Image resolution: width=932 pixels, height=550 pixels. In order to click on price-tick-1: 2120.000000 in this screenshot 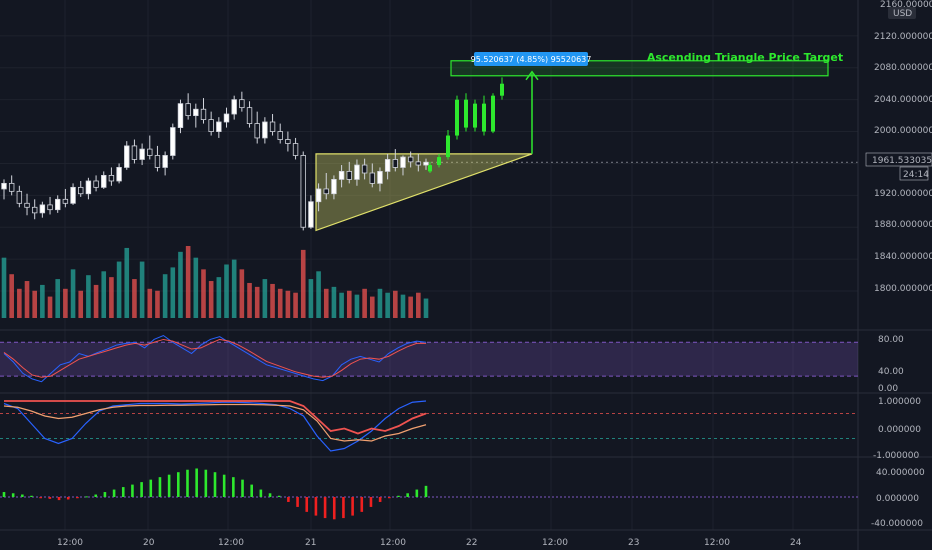, I will do `click(903, 37)`.